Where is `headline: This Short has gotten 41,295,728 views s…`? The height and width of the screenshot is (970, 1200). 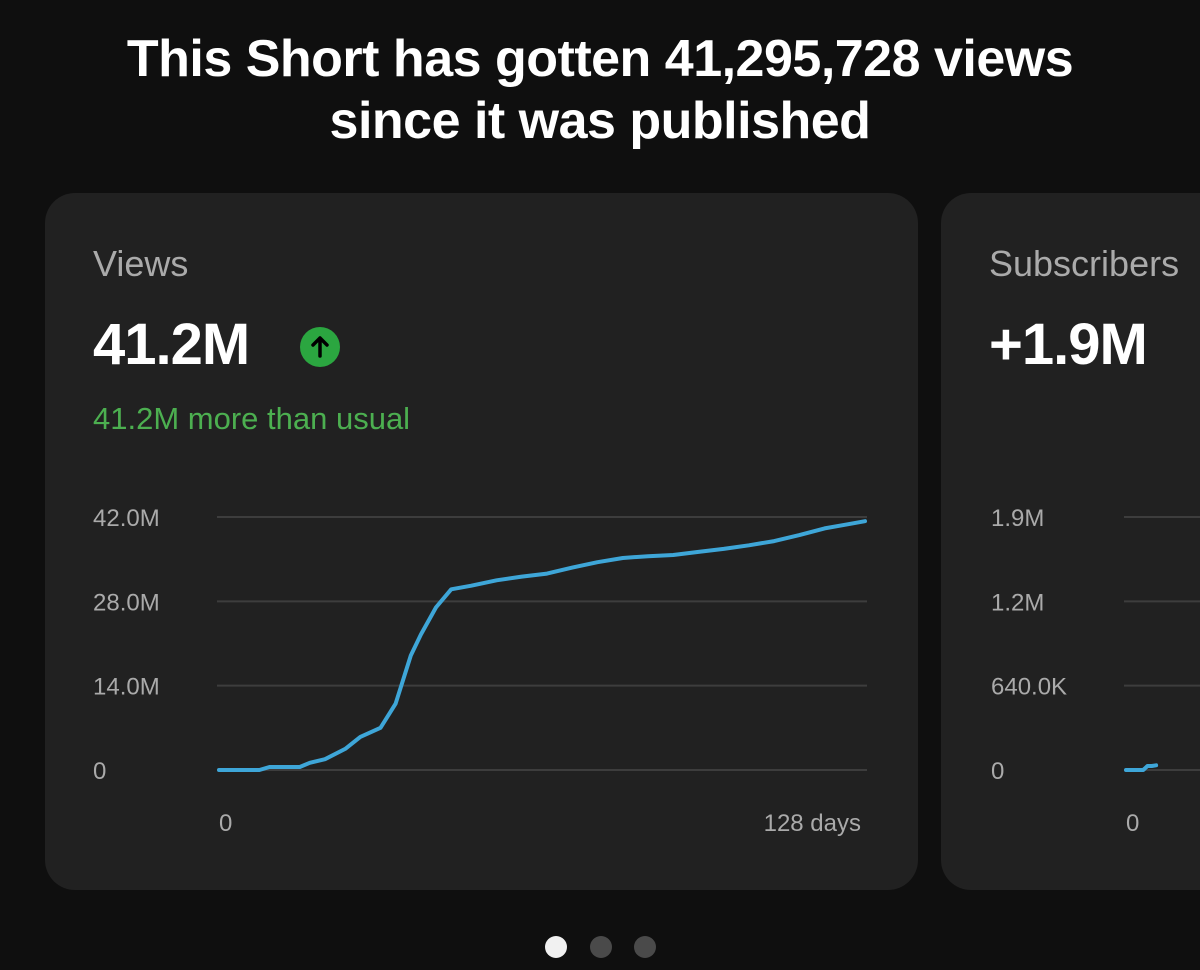 headline: This Short has gotten 41,295,728 views s… is located at coordinates (600, 90).